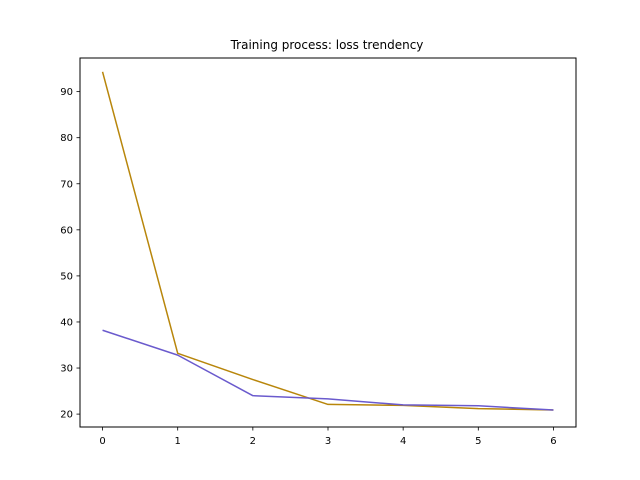 The height and width of the screenshot is (480, 640). What do you see at coordinates (66, 92) in the screenshot?
I see `y-tick-label: 90` at bounding box center [66, 92].